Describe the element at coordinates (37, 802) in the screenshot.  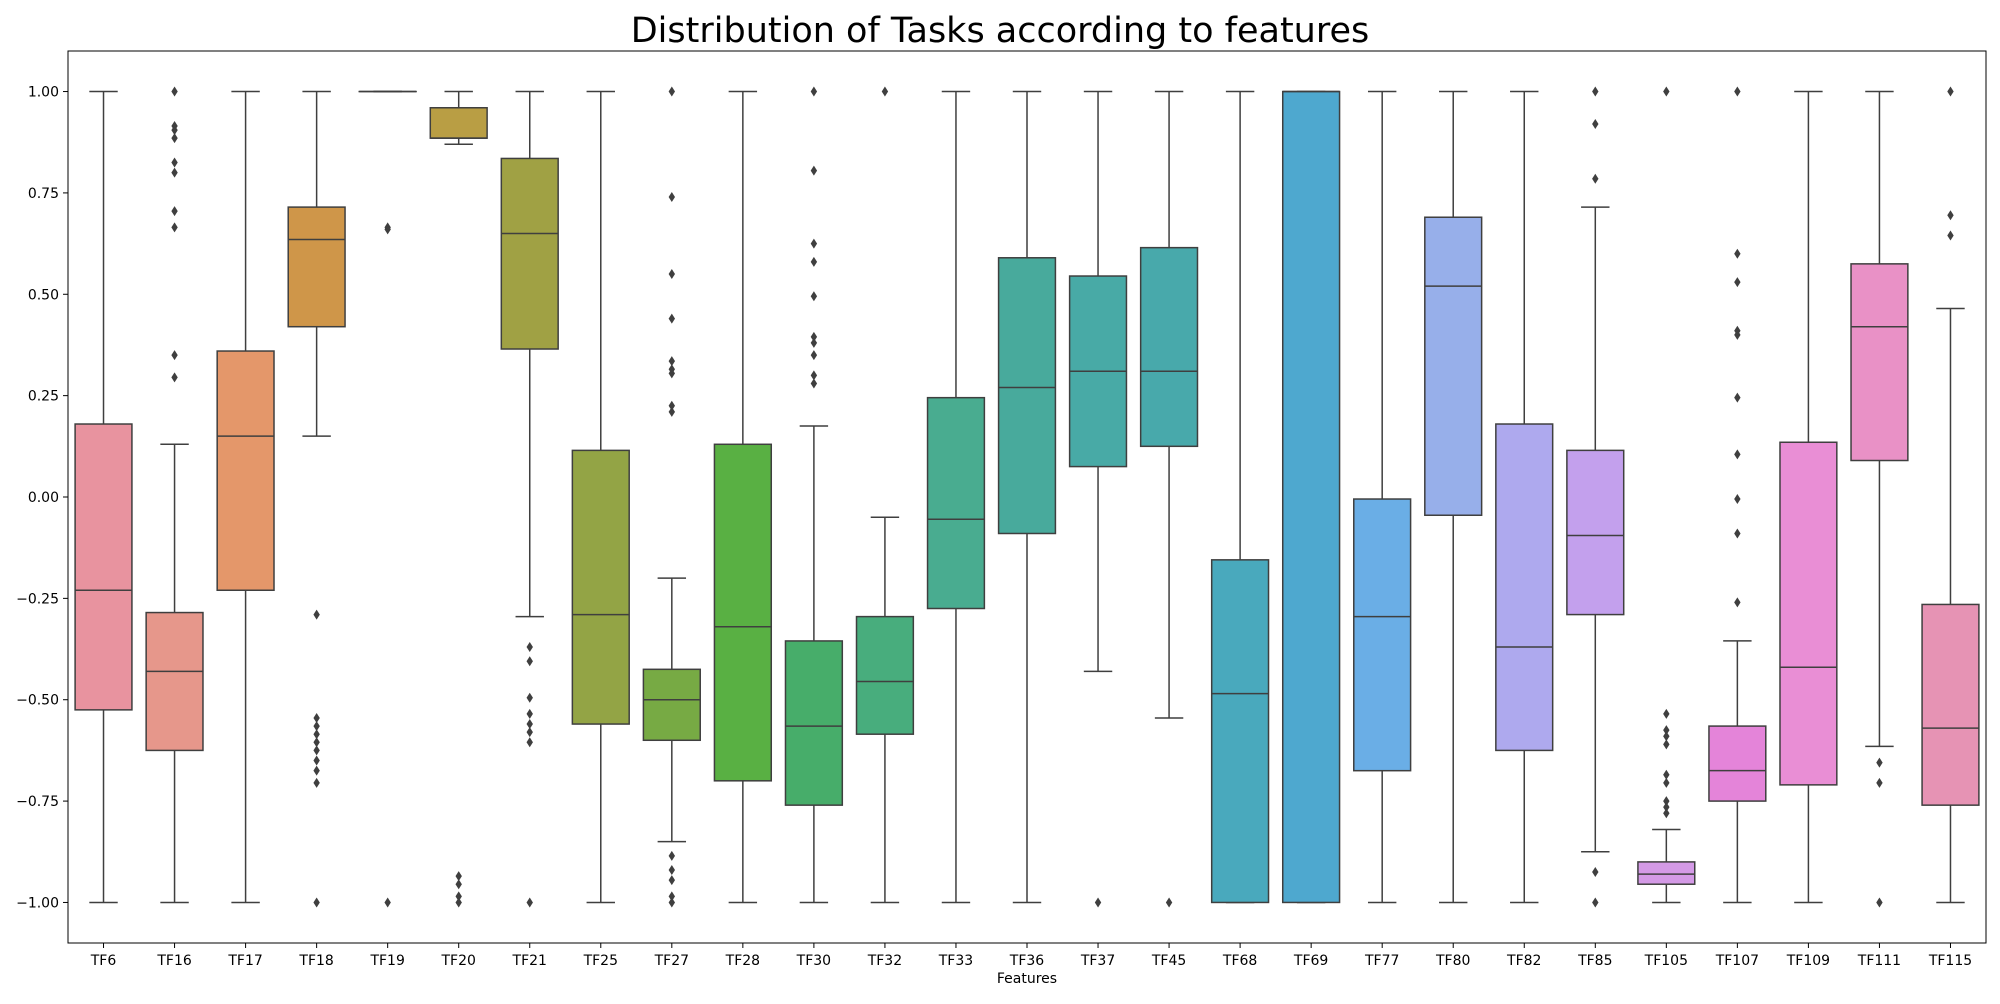
I see `y-tick-label: −0.75` at that location.